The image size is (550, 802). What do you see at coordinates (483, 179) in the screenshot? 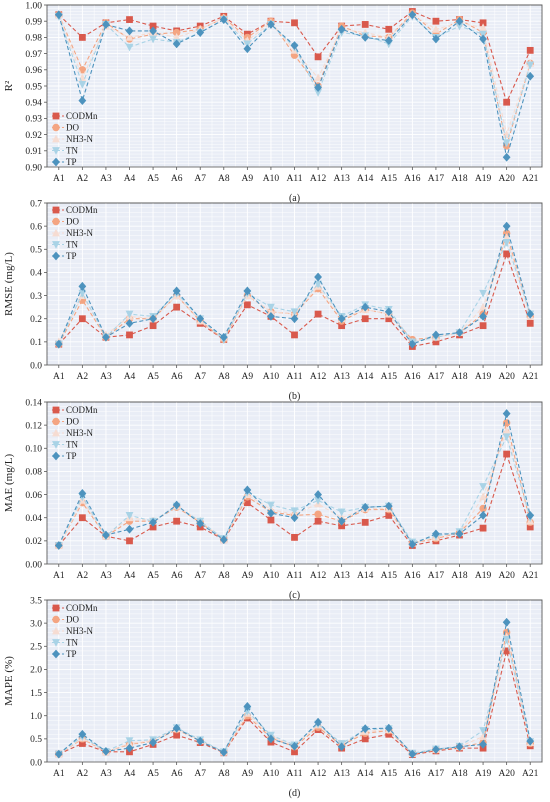
I see `x-tick-label: A19` at bounding box center [483, 179].